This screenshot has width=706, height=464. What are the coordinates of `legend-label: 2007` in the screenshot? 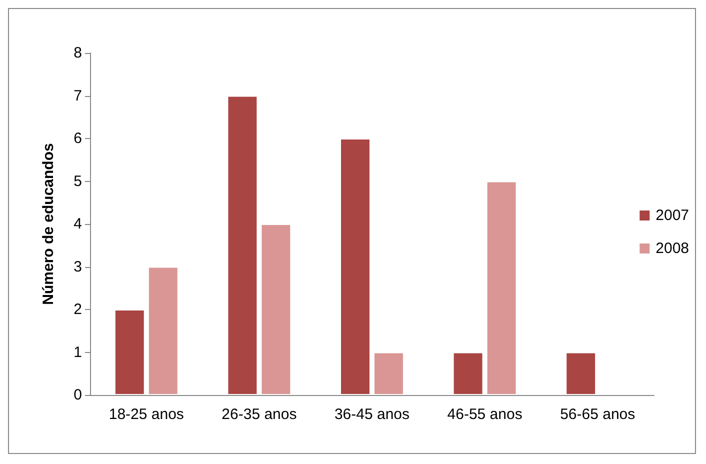 It's located at (673, 215).